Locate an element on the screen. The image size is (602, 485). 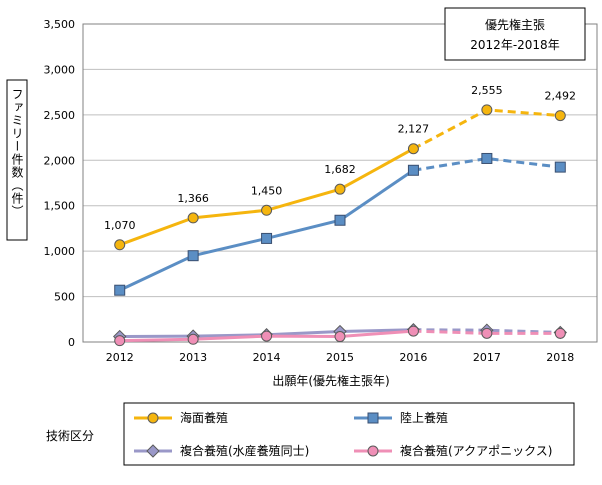
y-tick-label: 1,500 is located at coordinates (60, 206).